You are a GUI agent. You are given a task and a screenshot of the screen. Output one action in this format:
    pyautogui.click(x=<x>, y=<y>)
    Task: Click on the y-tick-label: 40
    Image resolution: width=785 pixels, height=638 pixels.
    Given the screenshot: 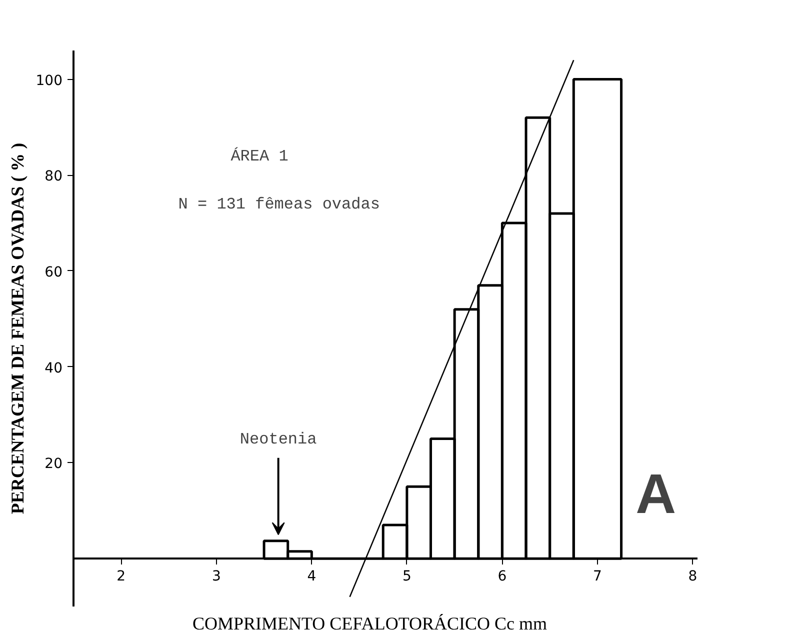 What is the action you would take?
    pyautogui.click(x=53, y=368)
    